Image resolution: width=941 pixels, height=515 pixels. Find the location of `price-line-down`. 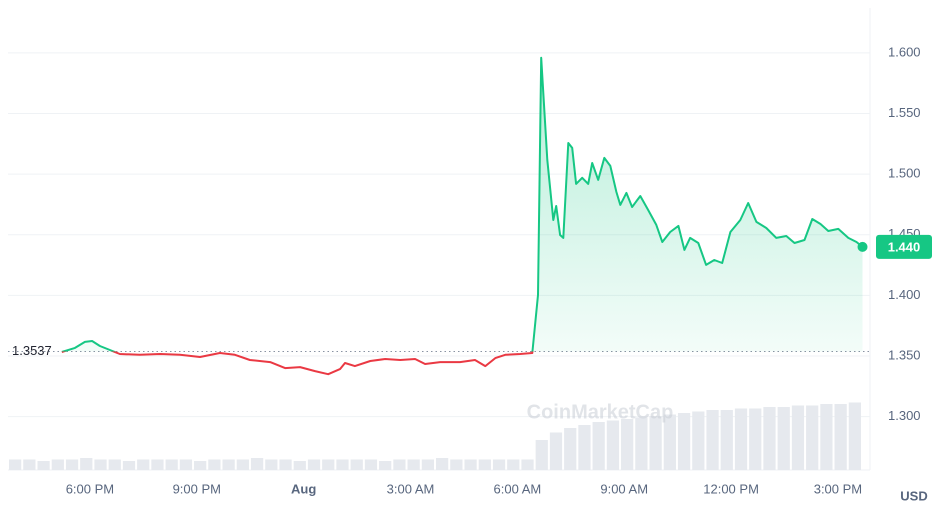

price-line-down is located at coordinates (297, 363).